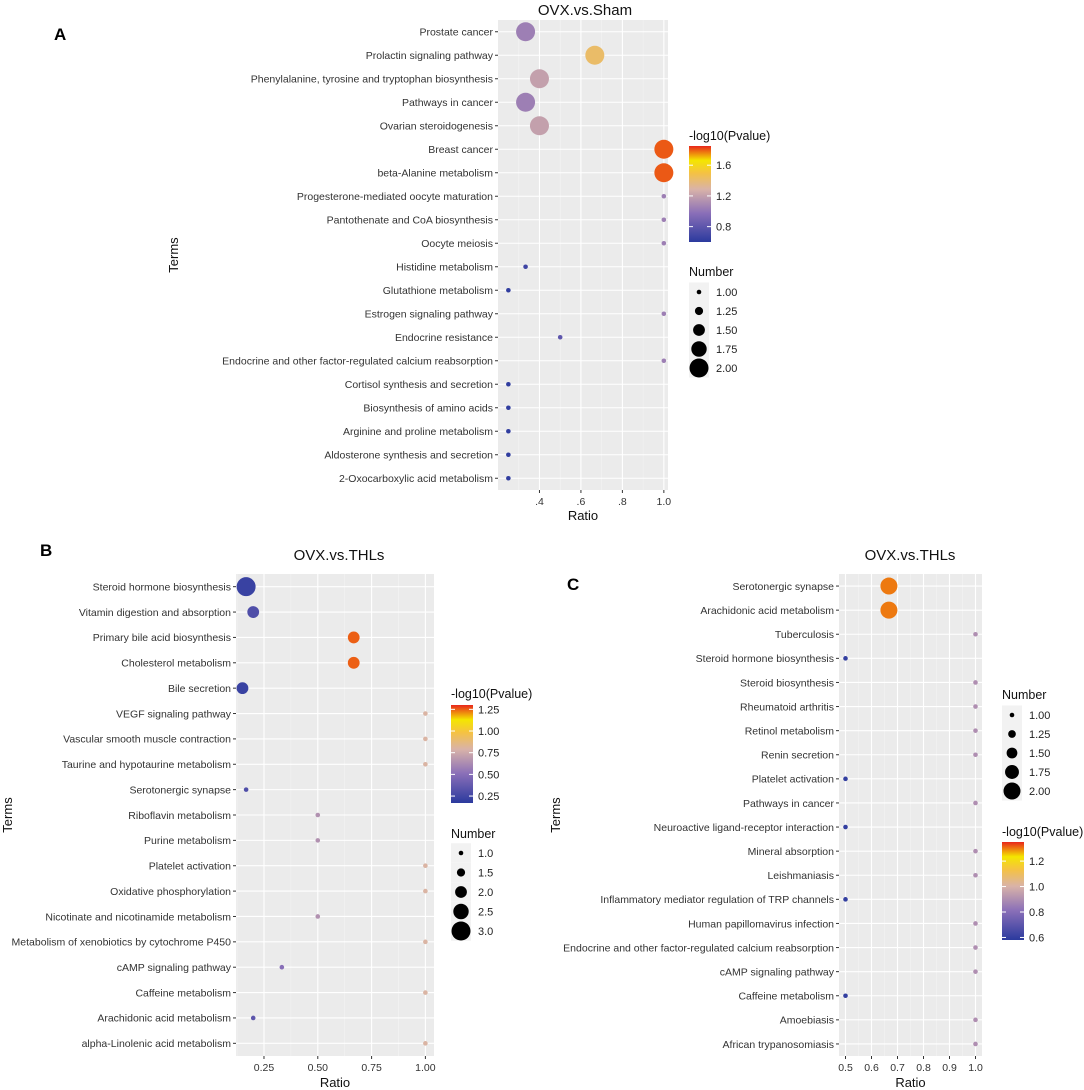 The width and height of the screenshot is (1084, 1090). What do you see at coordinates (787, 683) in the screenshot?
I see `category-label: Steroid biosynthesis` at bounding box center [787, 683].